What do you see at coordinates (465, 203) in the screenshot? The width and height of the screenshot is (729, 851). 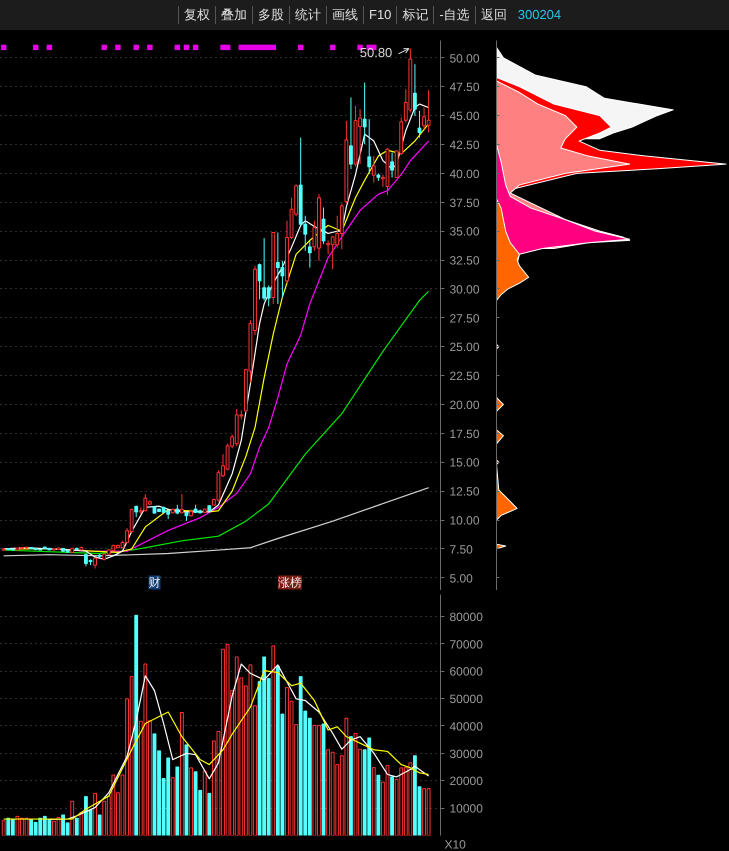 I see `y-tick-label: 37.50` at bounding box center [465, 203].